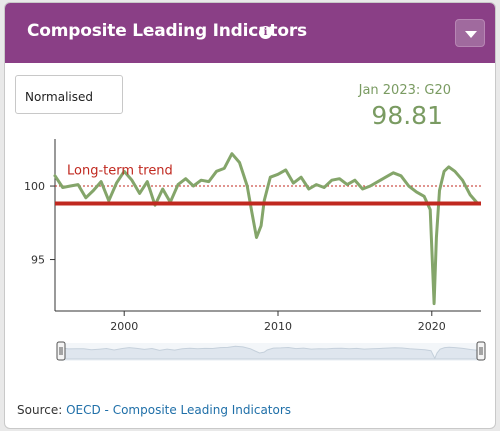 This screenshot has width=500, height=431. Describe the element at coordinates (61, 351) in the screenshot. I see `navigator-handle-left` at that location.